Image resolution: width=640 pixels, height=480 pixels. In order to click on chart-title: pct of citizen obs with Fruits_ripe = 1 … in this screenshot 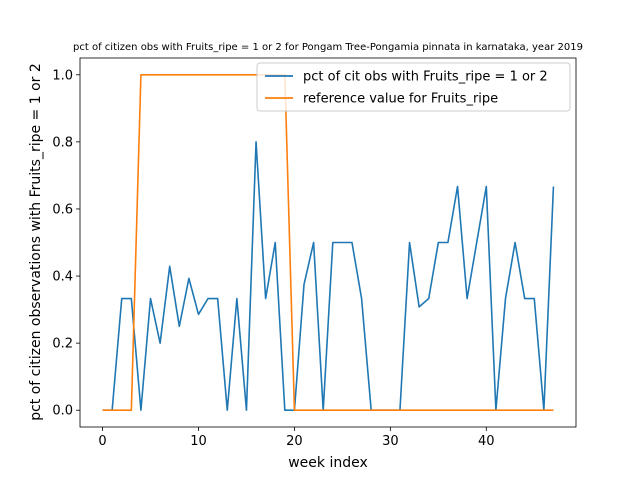, I will do `click(328, 47)`.